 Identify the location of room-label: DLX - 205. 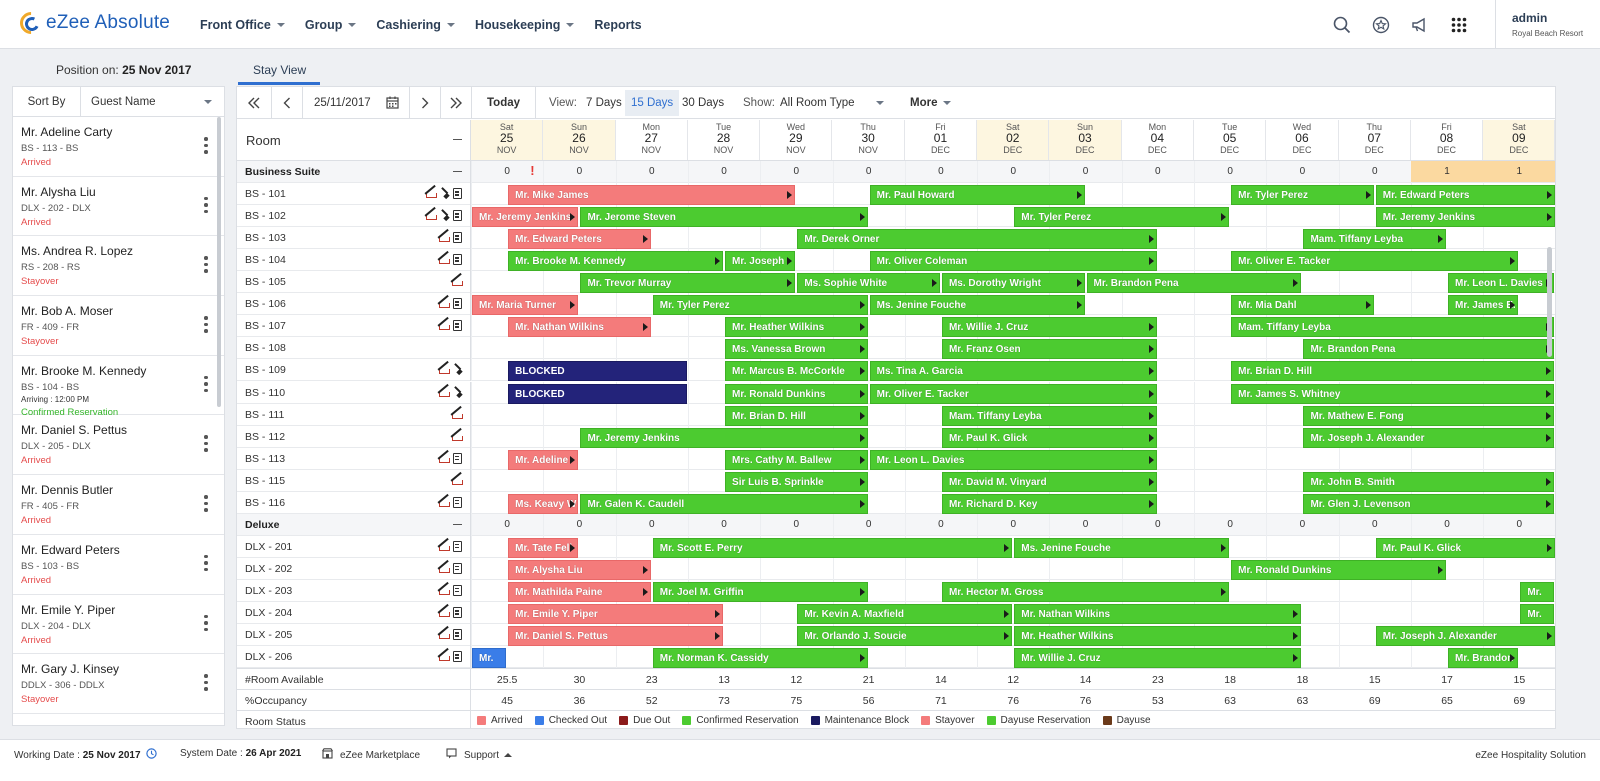
(354, 635).